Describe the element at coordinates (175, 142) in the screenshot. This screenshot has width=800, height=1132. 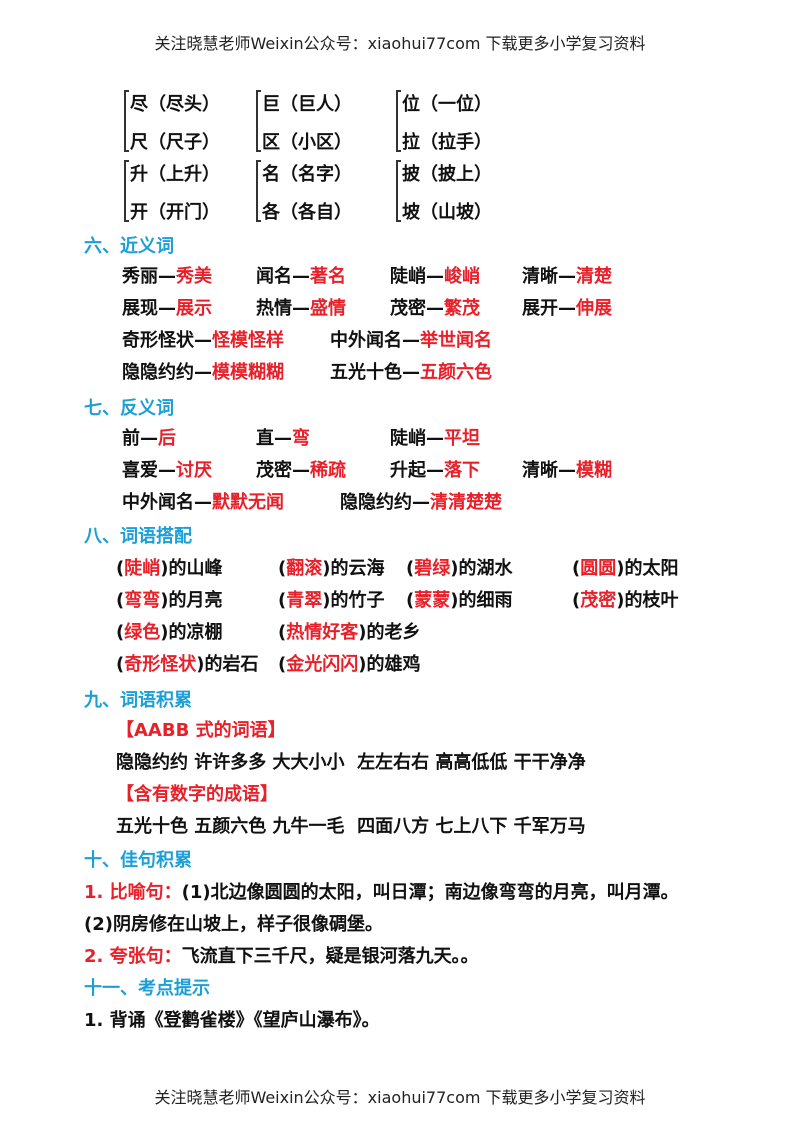
I see `pair-char: 尺（尺子）` at that location.